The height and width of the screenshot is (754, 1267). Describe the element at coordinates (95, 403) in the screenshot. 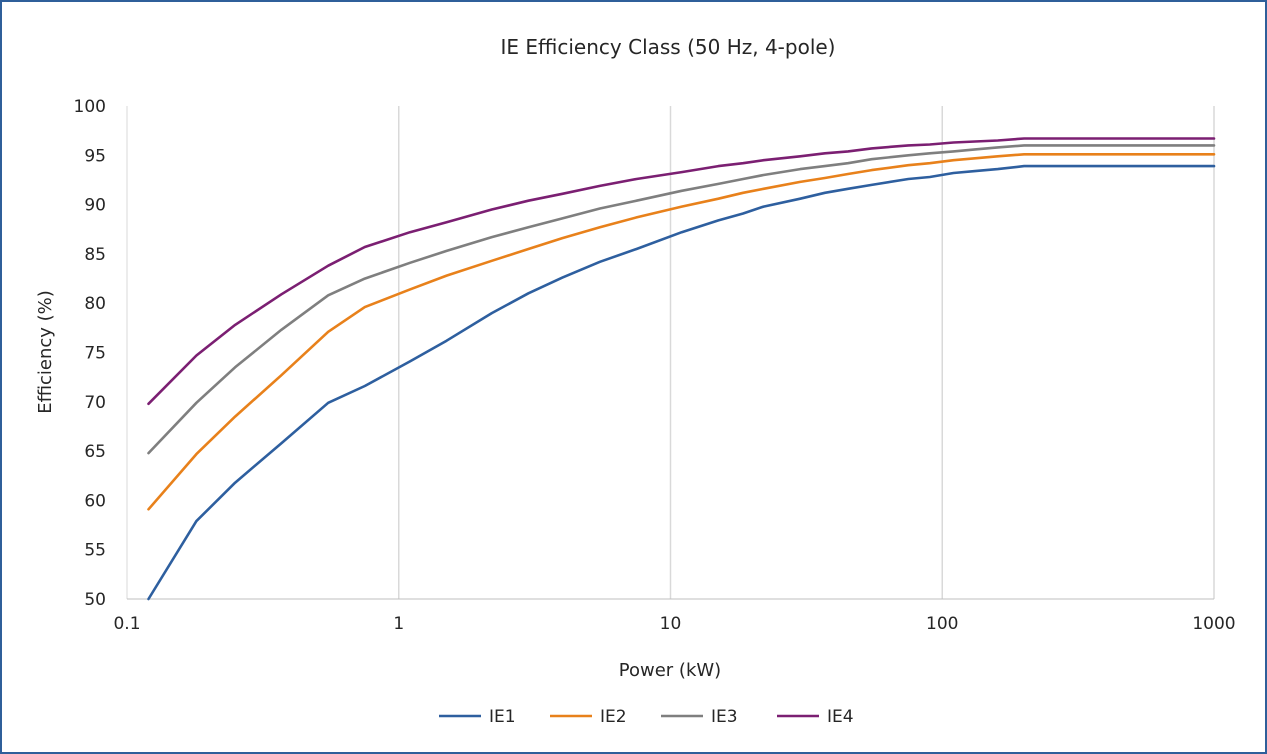

I see `y-tick-label: 70` at that location.